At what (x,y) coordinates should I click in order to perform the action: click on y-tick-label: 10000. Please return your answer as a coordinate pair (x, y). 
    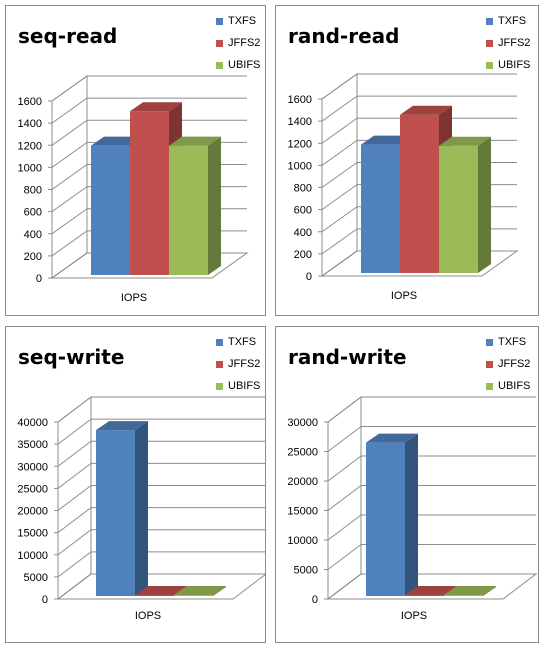
    Looking at the image, I should click on (302, 541).